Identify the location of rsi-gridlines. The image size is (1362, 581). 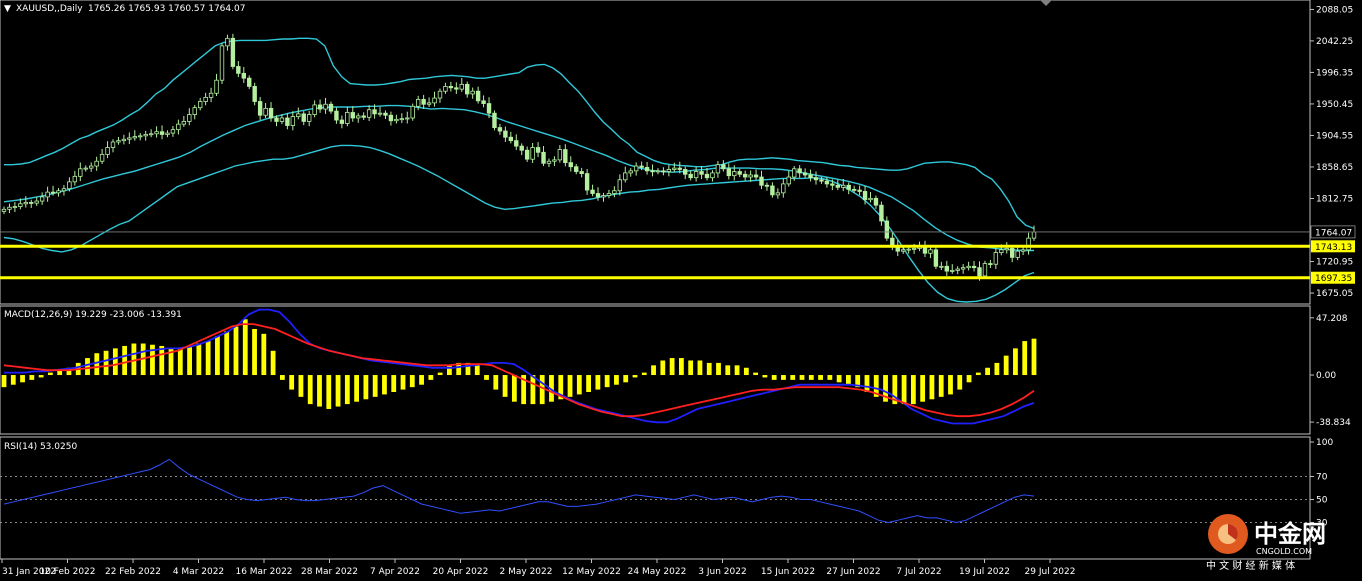
(655, 499).